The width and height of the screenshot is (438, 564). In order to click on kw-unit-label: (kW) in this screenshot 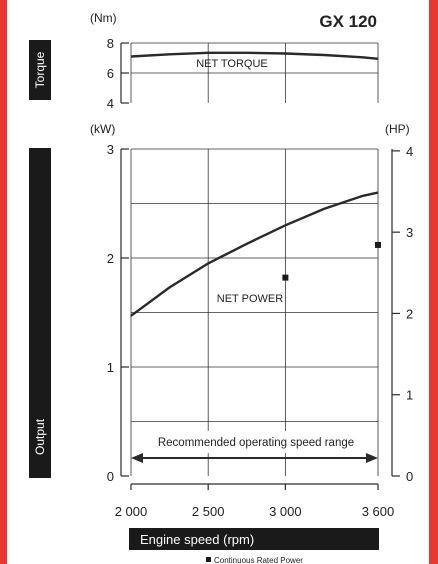, I will do `click(102, 129)`.